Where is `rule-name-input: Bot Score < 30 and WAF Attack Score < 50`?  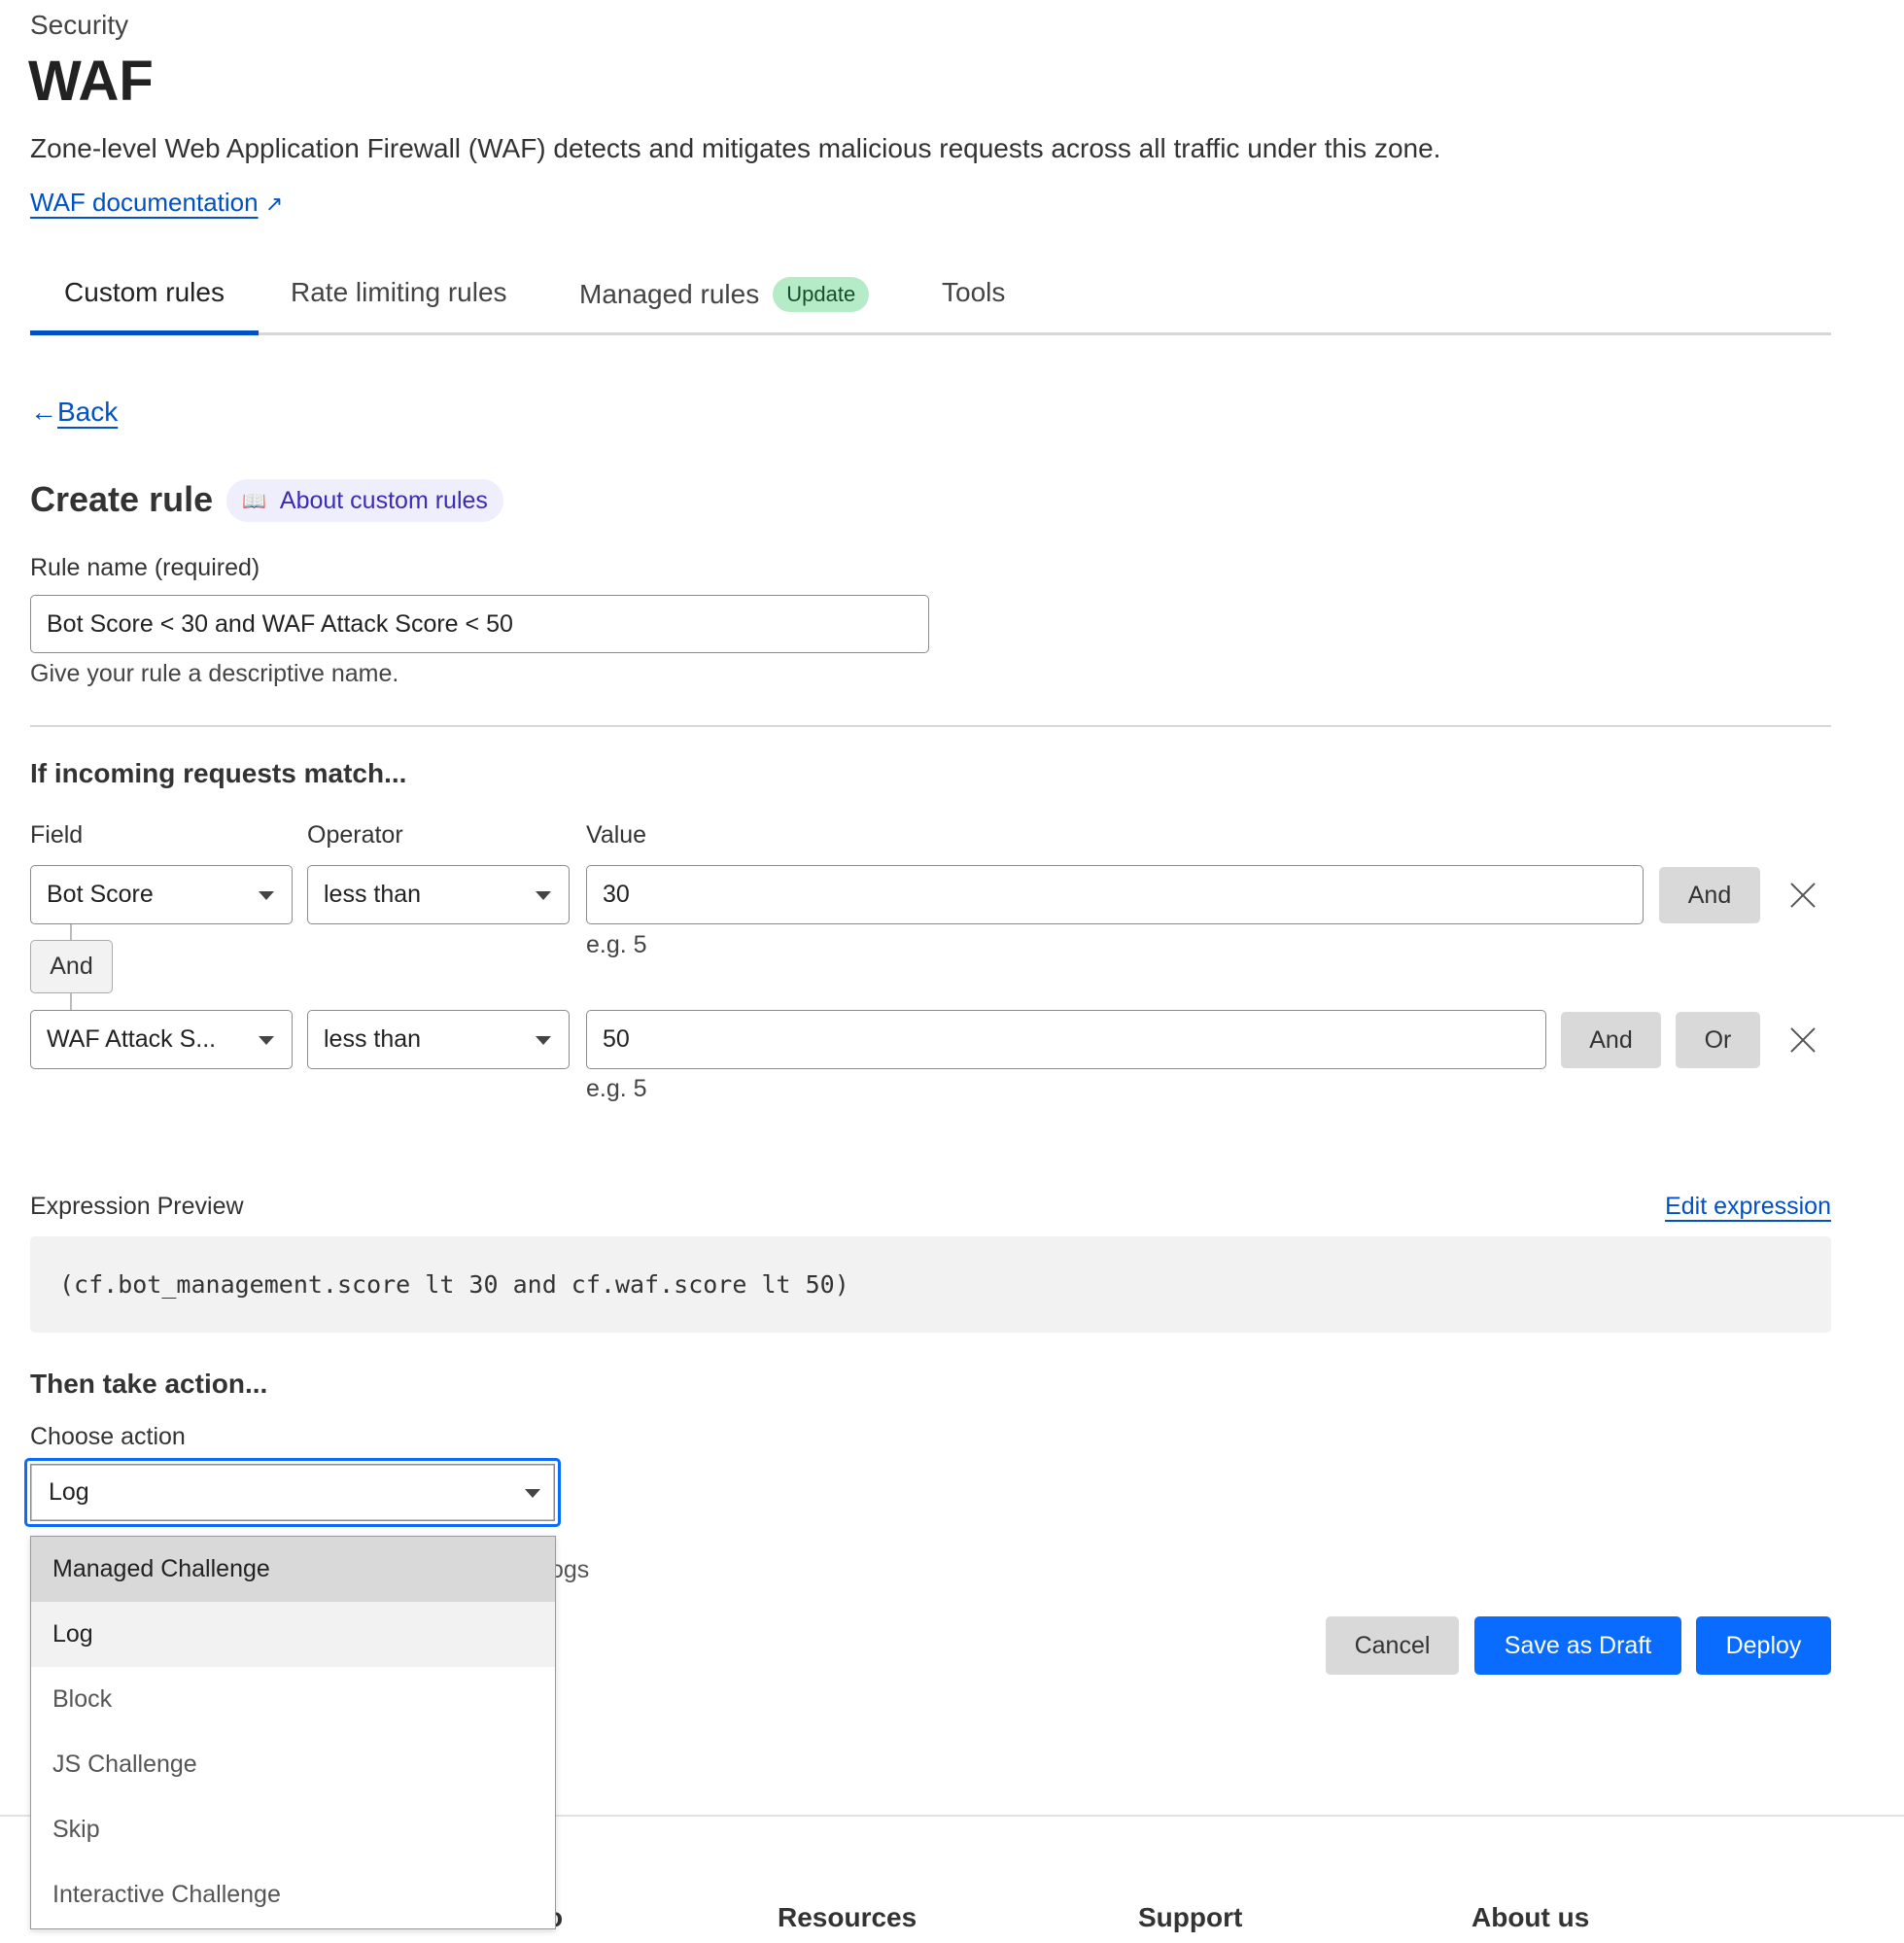
rule-name-input: Bot Score < 30 and WAF Attack Score < 50 is located at coordinates (479, 624).